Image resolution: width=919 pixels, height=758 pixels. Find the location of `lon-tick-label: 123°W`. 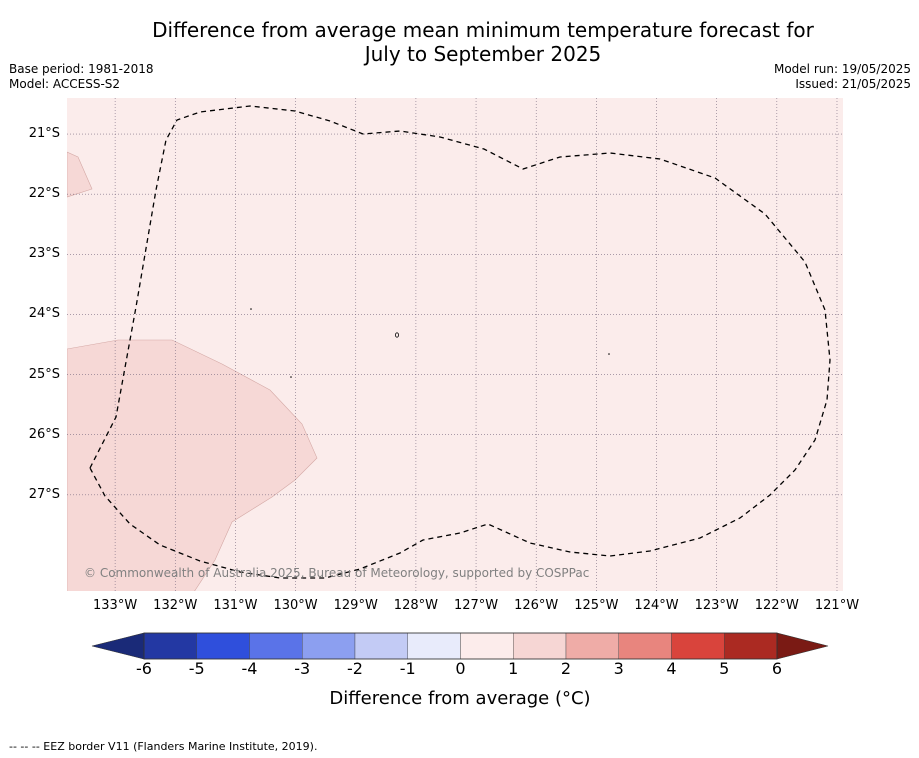

lon-tick-label: 123°W is located at coordinates (716, 605).